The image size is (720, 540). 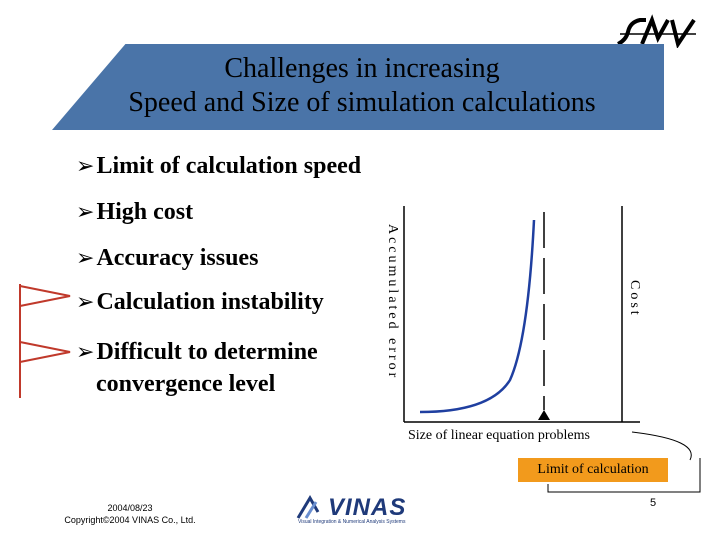 What do you see at coordinates (197, 352) in the screenshot?
I see `bullet-convergence: ➢Difficult to determine` at bounding box center [197, 352].